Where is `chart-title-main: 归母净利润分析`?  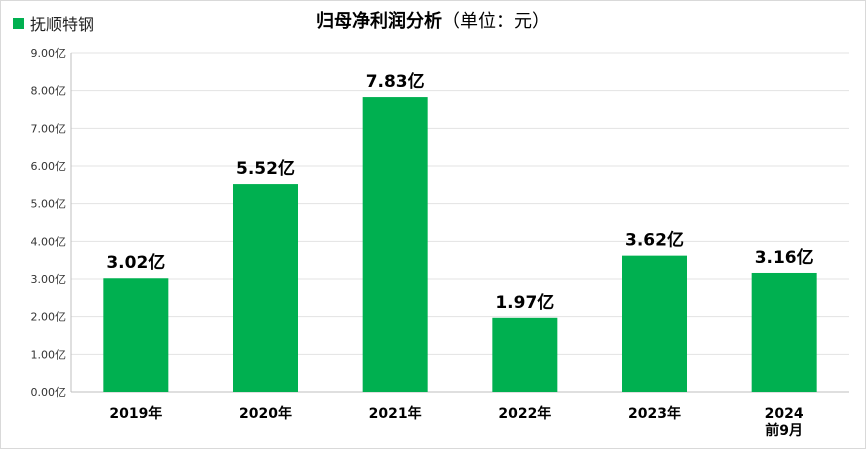 chart-title-main: 归母净利润分析 is located at coordinates (379, 21).